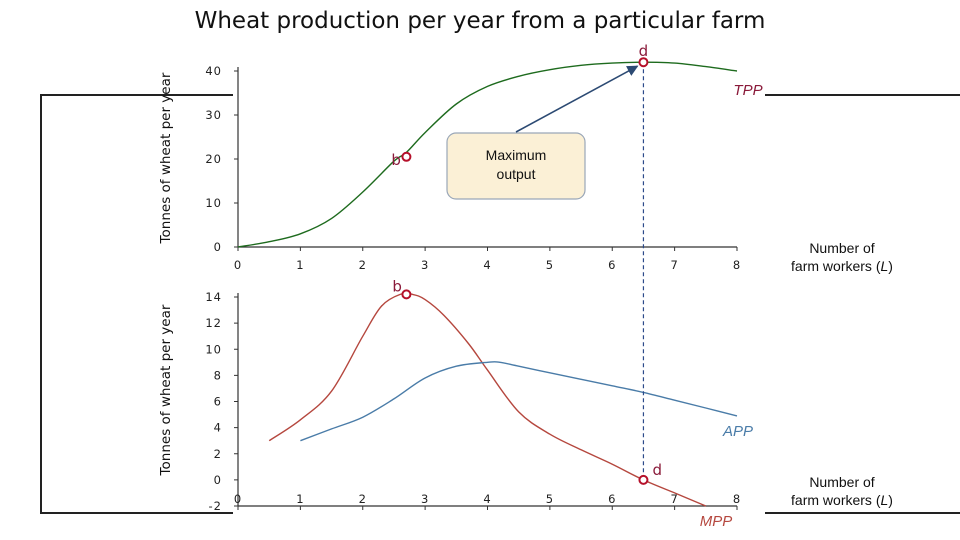  What do you see at coordinates (218, 454) in the screenshot?
I see `y-tick-label: 2` at bounding box center [218, 454].